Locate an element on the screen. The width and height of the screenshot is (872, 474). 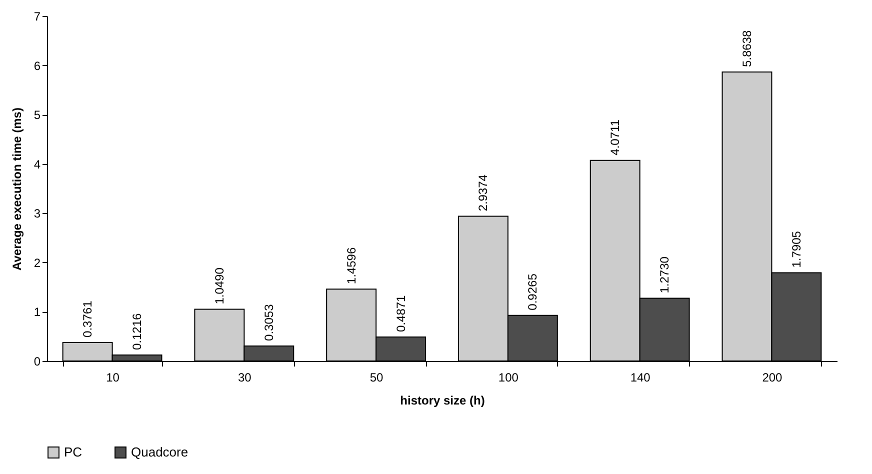
y-tick-label: 4 is located at coordinates (37, 164).